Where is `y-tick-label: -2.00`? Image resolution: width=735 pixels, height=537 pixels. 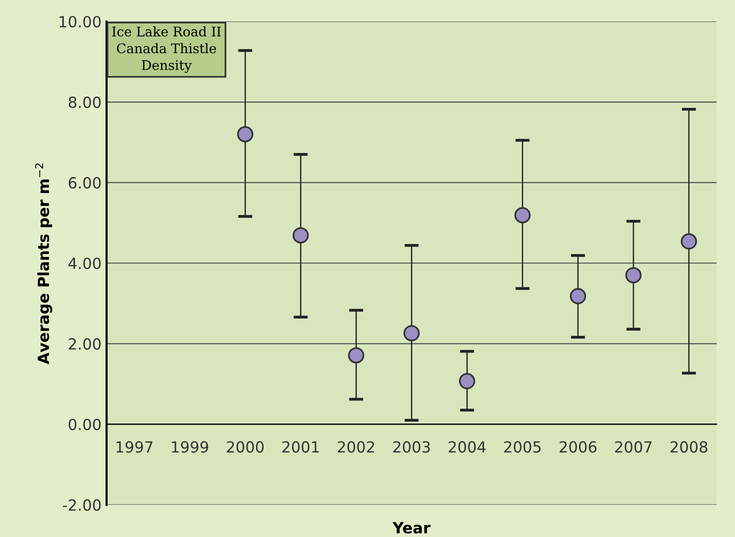
y-tick-label: -2.00 is located at coordinates (81, 505).